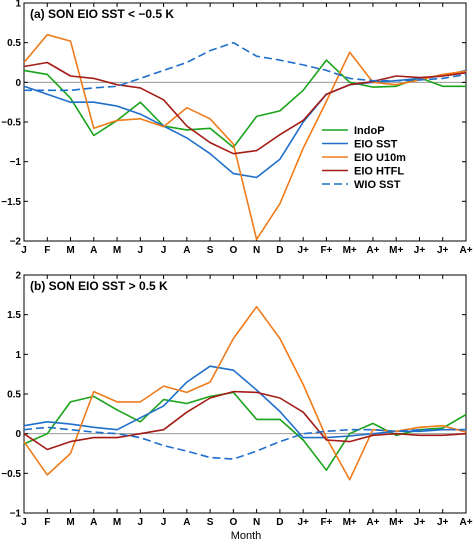 This screenshot has width=474, height=541. I want to click on panel-a-xtick-label: N, so click(256, 250).